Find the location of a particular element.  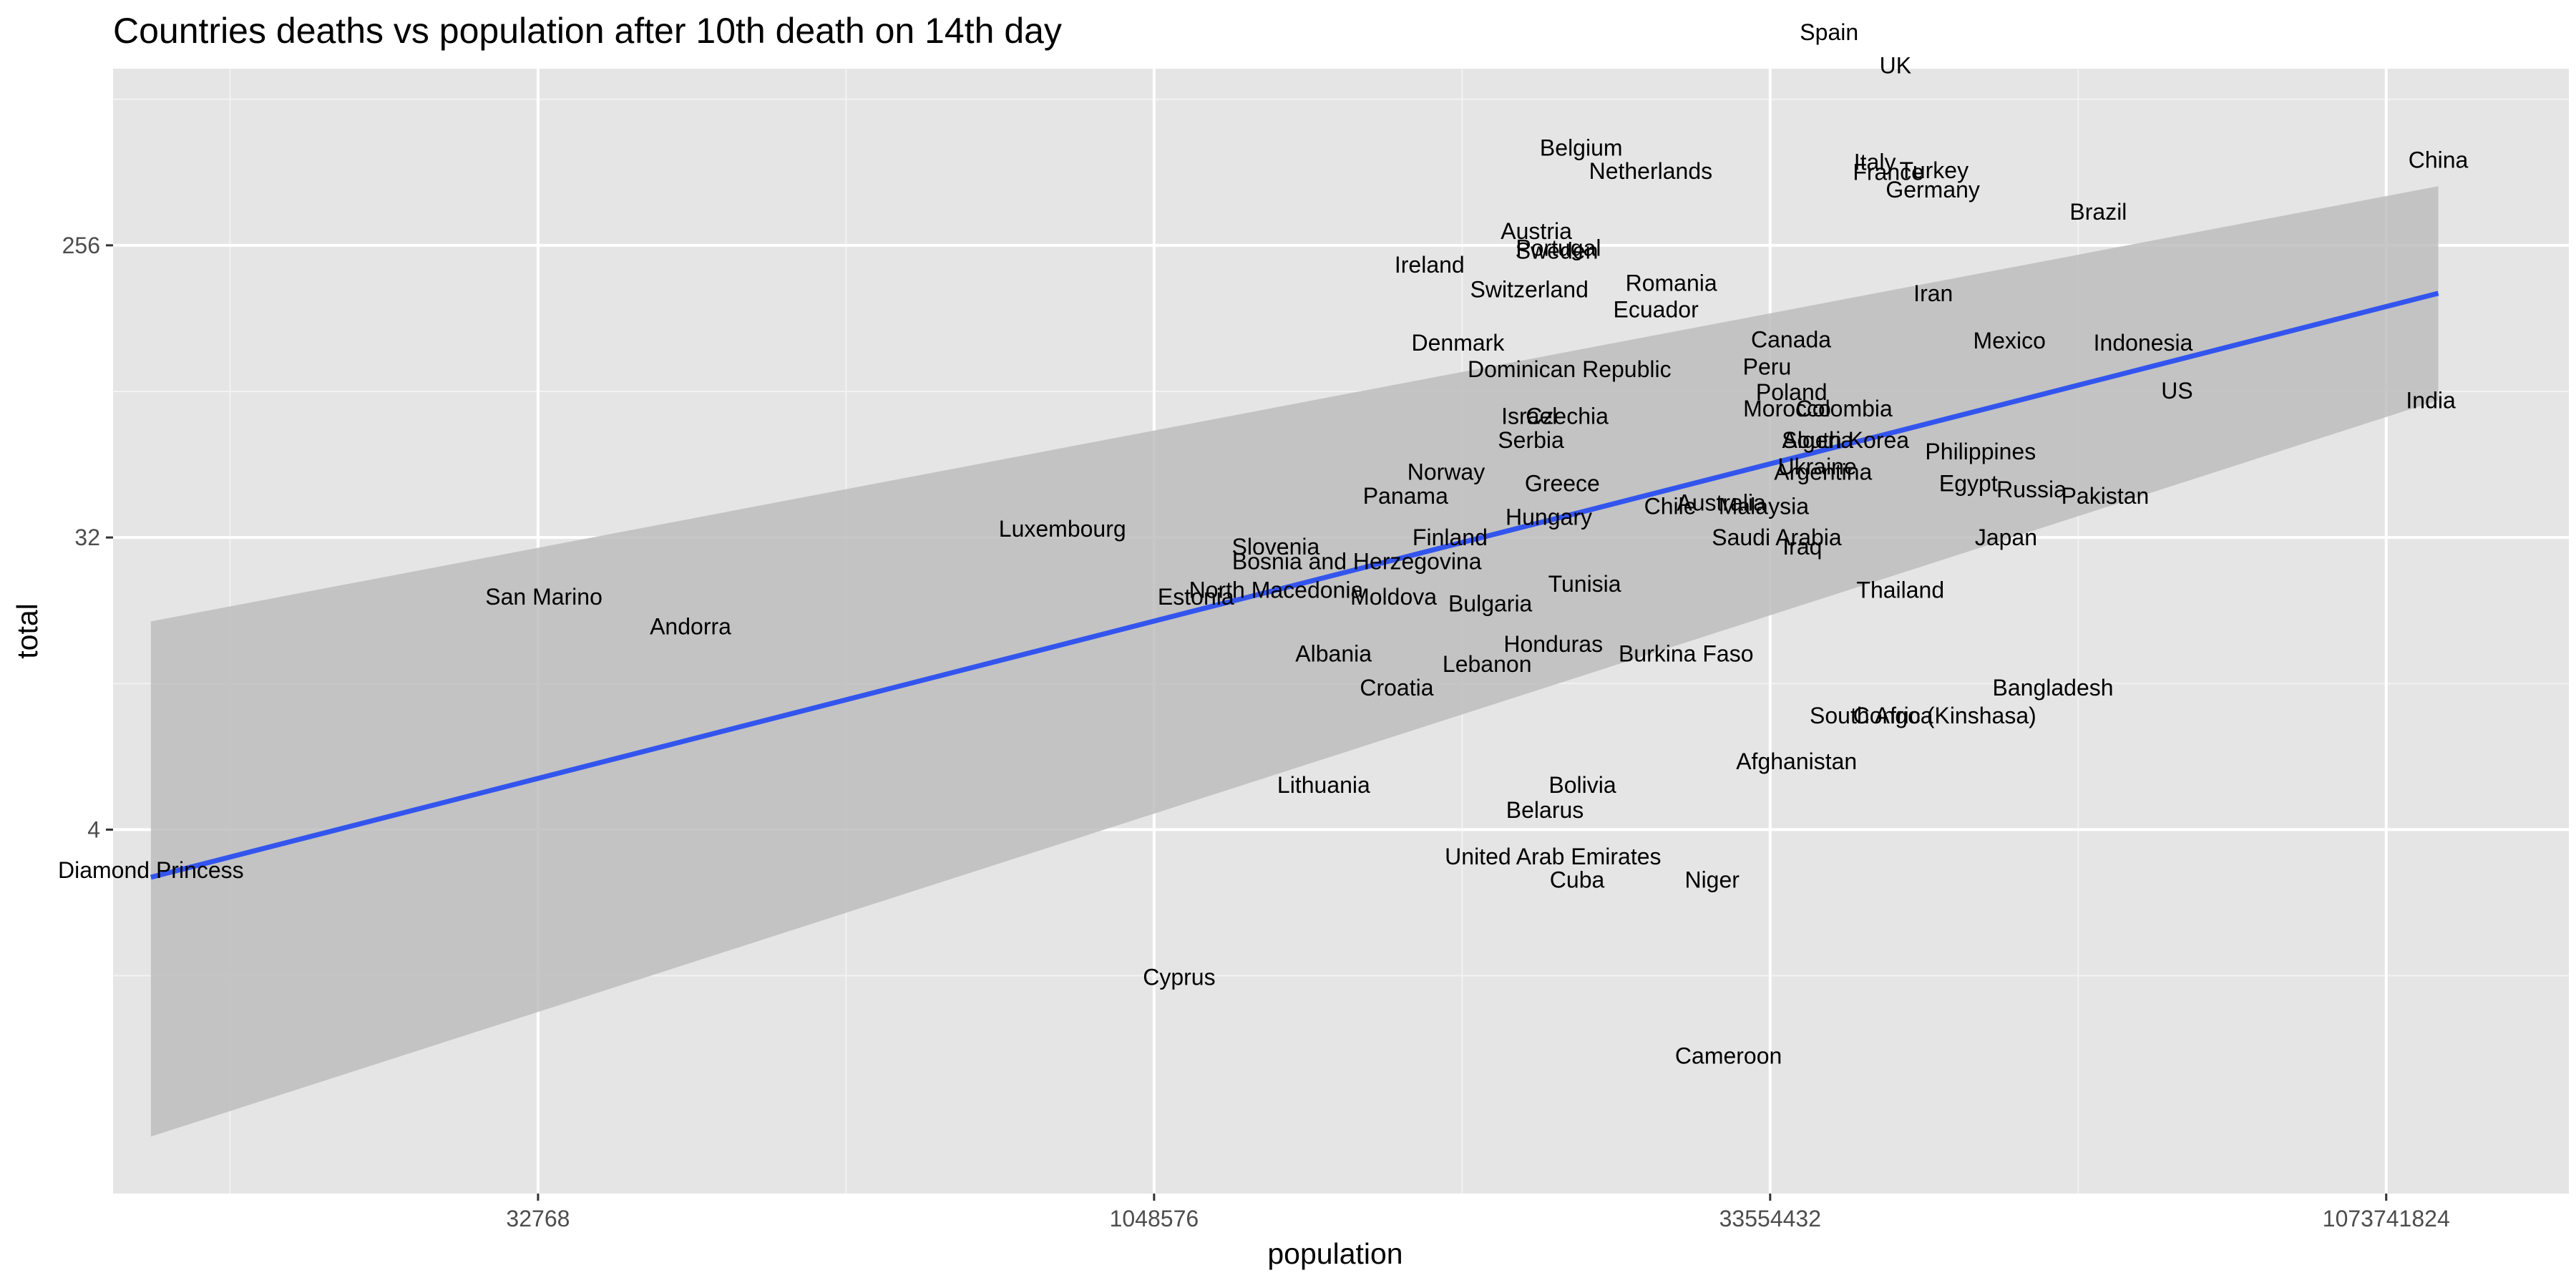

point-label: Niger is located at coordinates (1712, 879).